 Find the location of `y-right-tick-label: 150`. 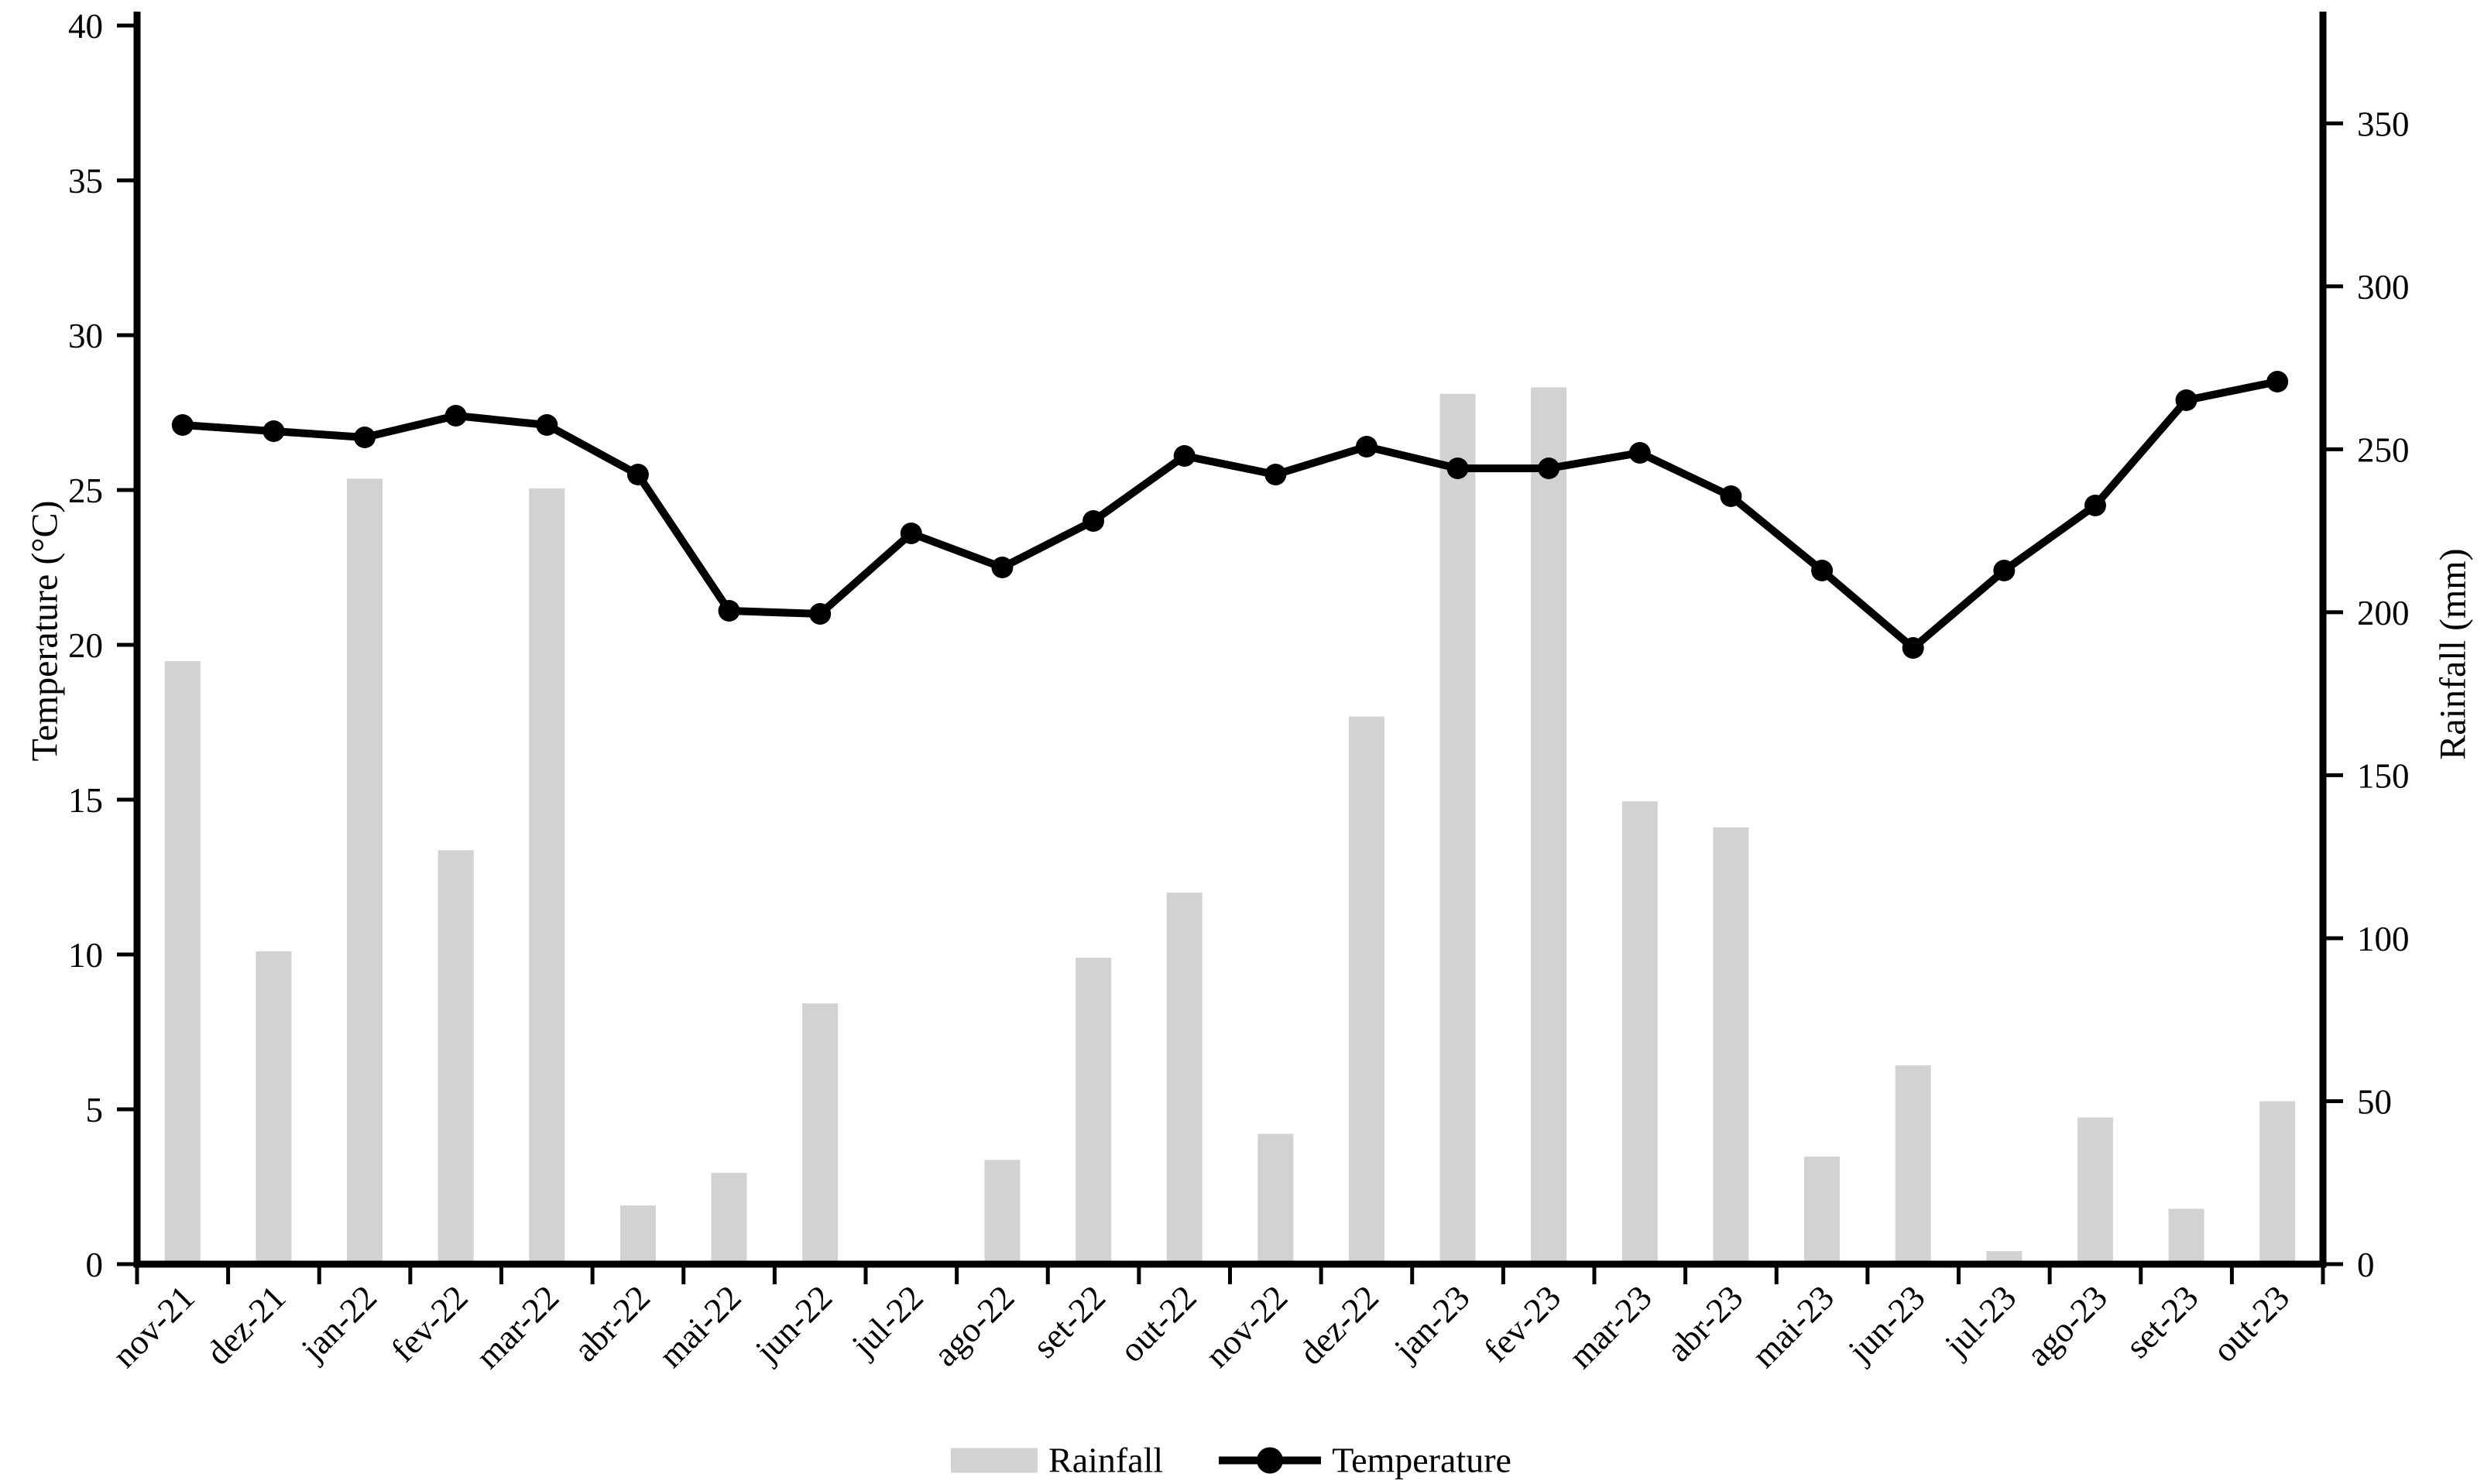

y-right-tick-label: 150 is located at coordinates (2383, 775).